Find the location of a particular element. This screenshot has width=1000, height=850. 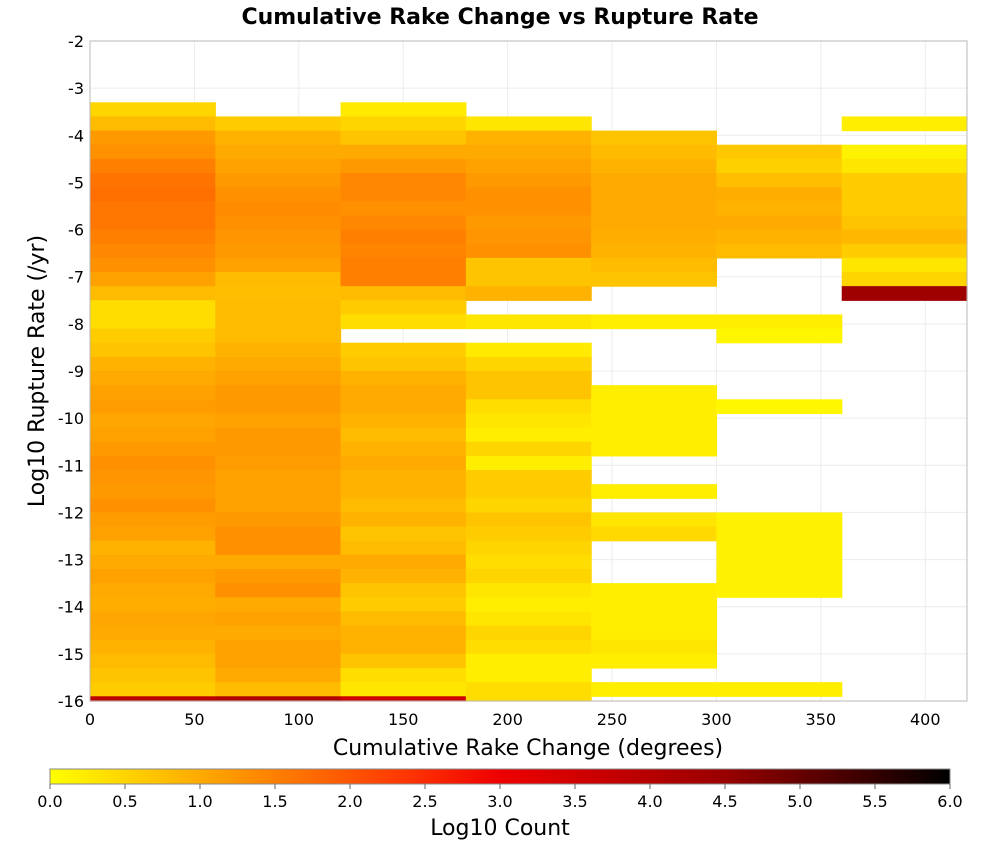

y-axis-ticks: -2 -3 -4 -5 -6 -7 -8 -9 -10 -11 -12 -13 -14 -15 -16 is located at coordinates (71, 371).